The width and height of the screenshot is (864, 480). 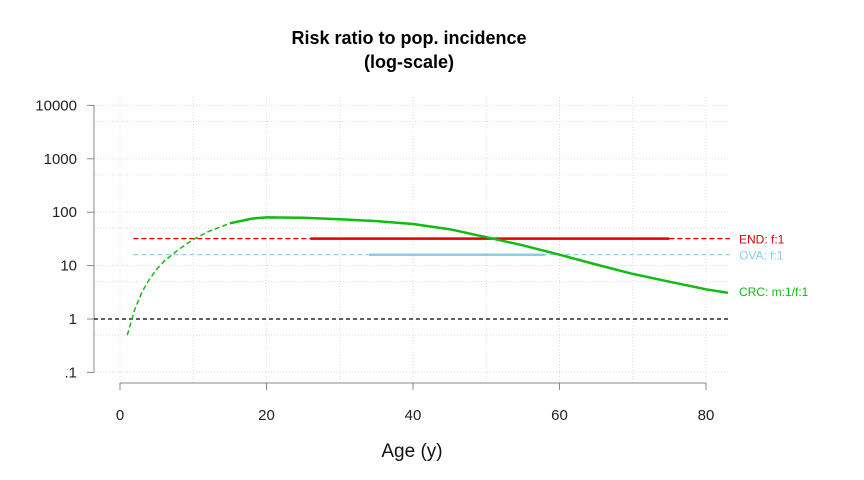 I want to click on legend-label: OVA: f:1, so click(x=761, y=256).